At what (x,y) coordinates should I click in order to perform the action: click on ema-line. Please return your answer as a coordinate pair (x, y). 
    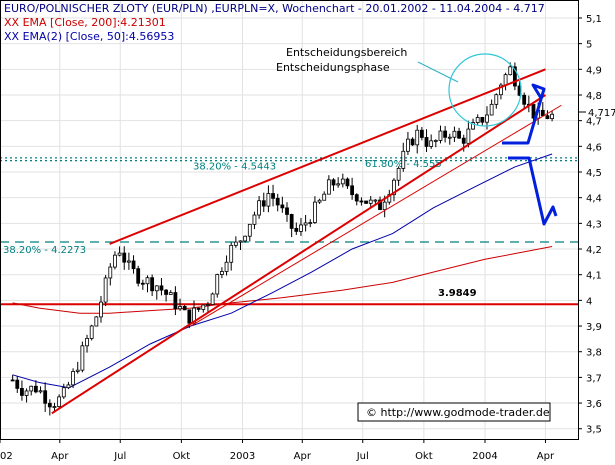
    Looking at the image, I should click on (282, 280).